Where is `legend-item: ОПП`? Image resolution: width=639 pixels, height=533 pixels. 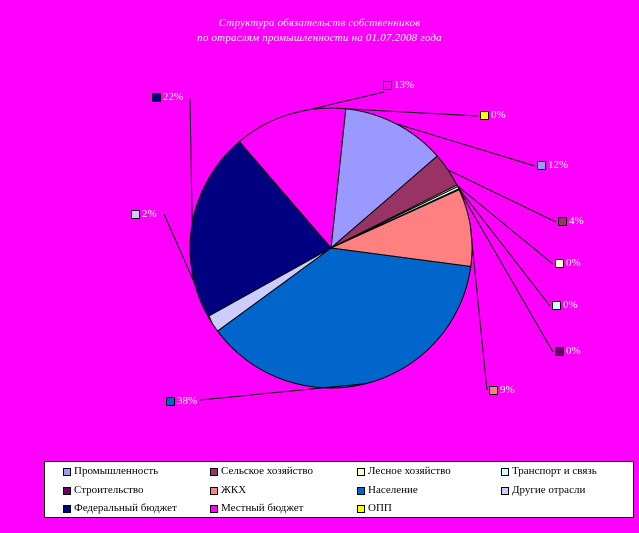 legend-item: ОПП is located at coordinates (374, 508).